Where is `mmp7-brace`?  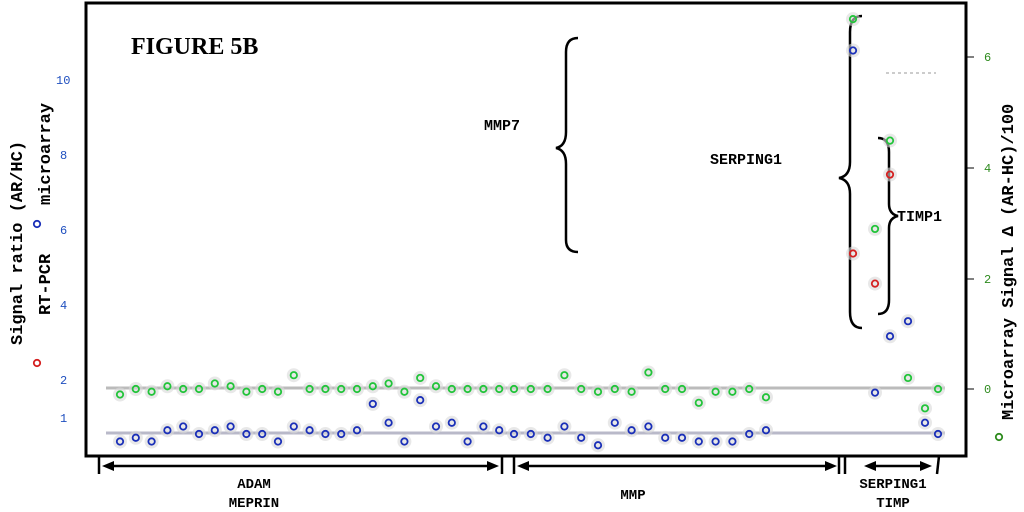 mmp7-brace is located at coordinates (567, 145).